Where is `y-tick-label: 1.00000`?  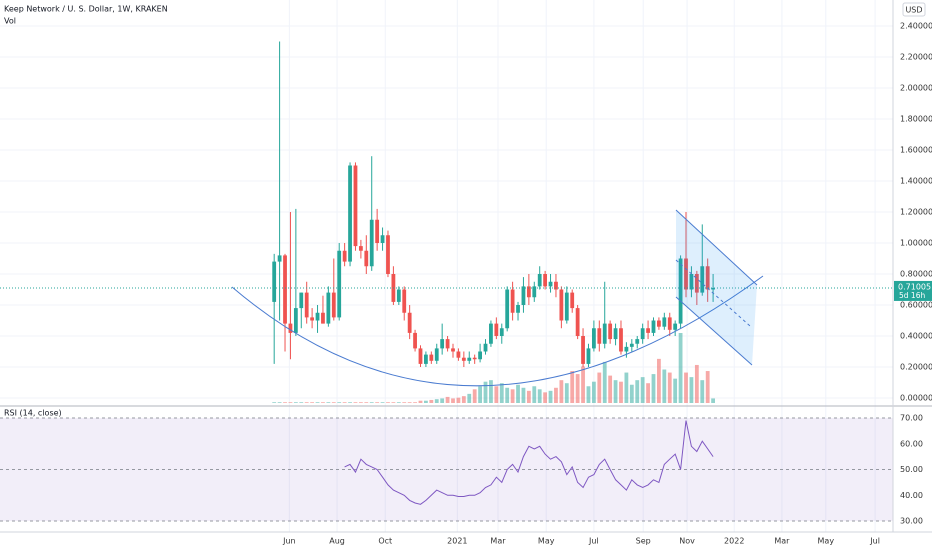 y-tick-label: 1.00000 is located at coordinates (916, 243).